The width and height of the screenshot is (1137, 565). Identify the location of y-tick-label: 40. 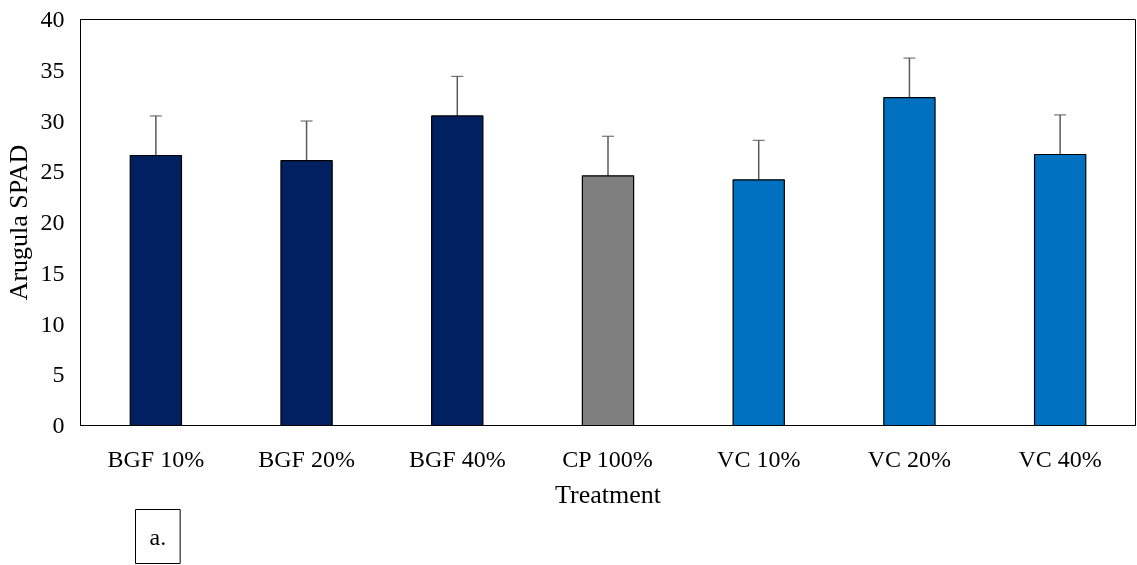
(52, 19).